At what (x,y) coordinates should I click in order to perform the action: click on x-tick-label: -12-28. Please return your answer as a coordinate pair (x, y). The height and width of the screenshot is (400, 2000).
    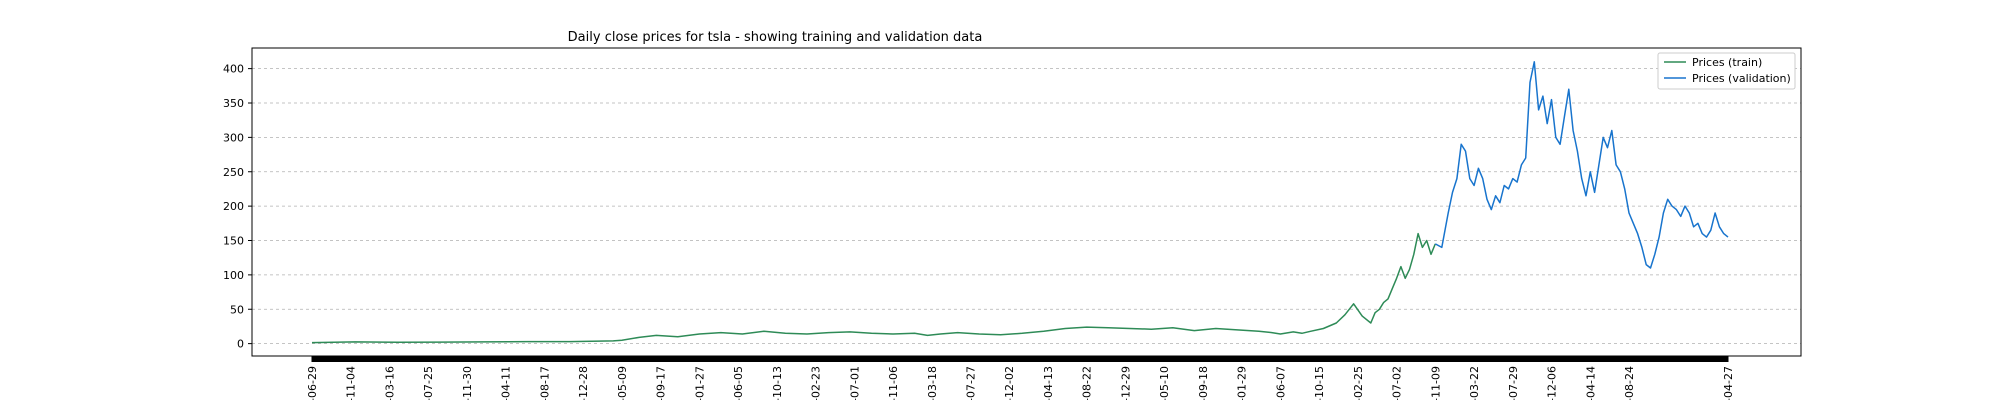
    Looking at the image, I should click on (583, 383).